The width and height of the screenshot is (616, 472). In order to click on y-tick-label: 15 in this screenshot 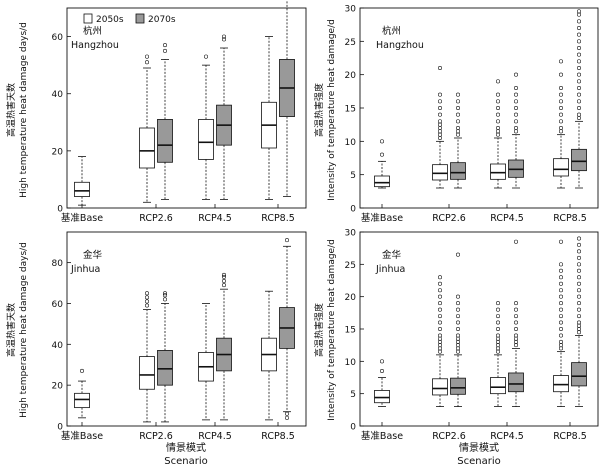, I will do `click(350, 331)`.